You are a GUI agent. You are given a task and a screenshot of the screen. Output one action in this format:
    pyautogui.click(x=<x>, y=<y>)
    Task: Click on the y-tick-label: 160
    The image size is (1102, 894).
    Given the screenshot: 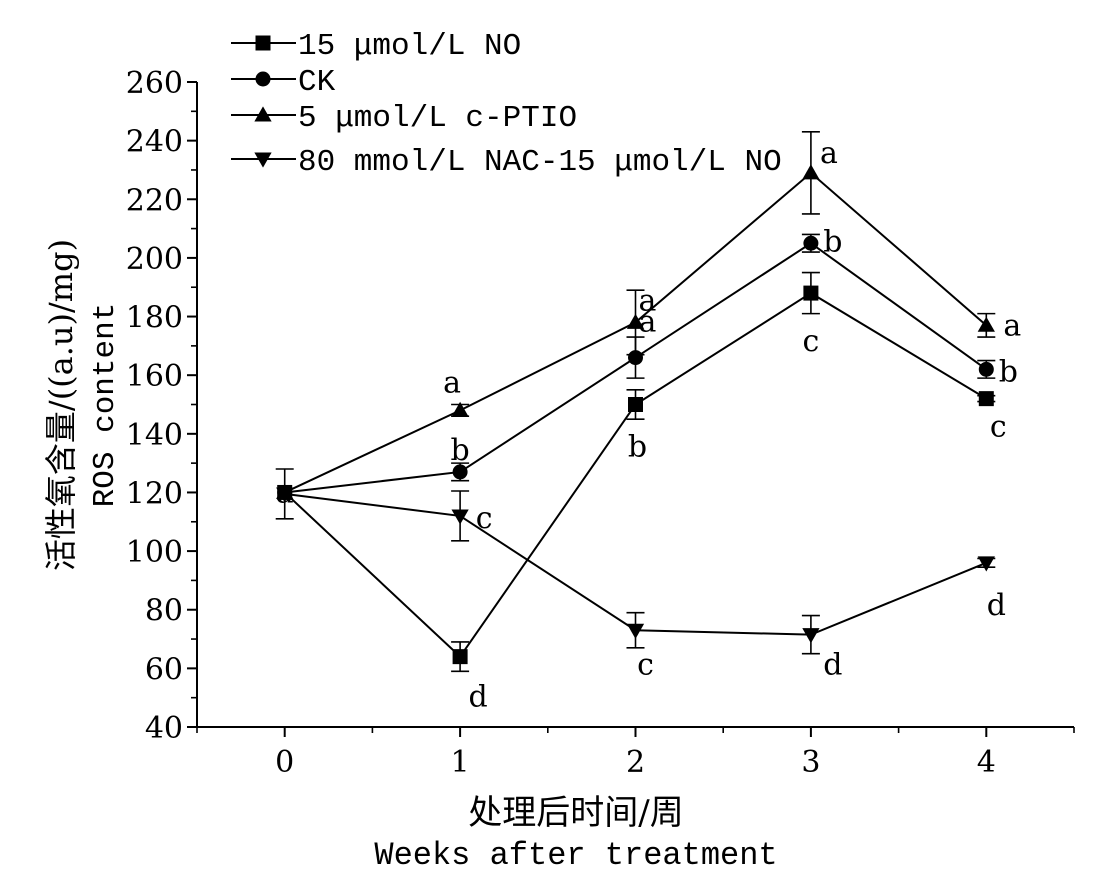 What is the action you would take?
    pyautogui.click(x=154, y=376)
    